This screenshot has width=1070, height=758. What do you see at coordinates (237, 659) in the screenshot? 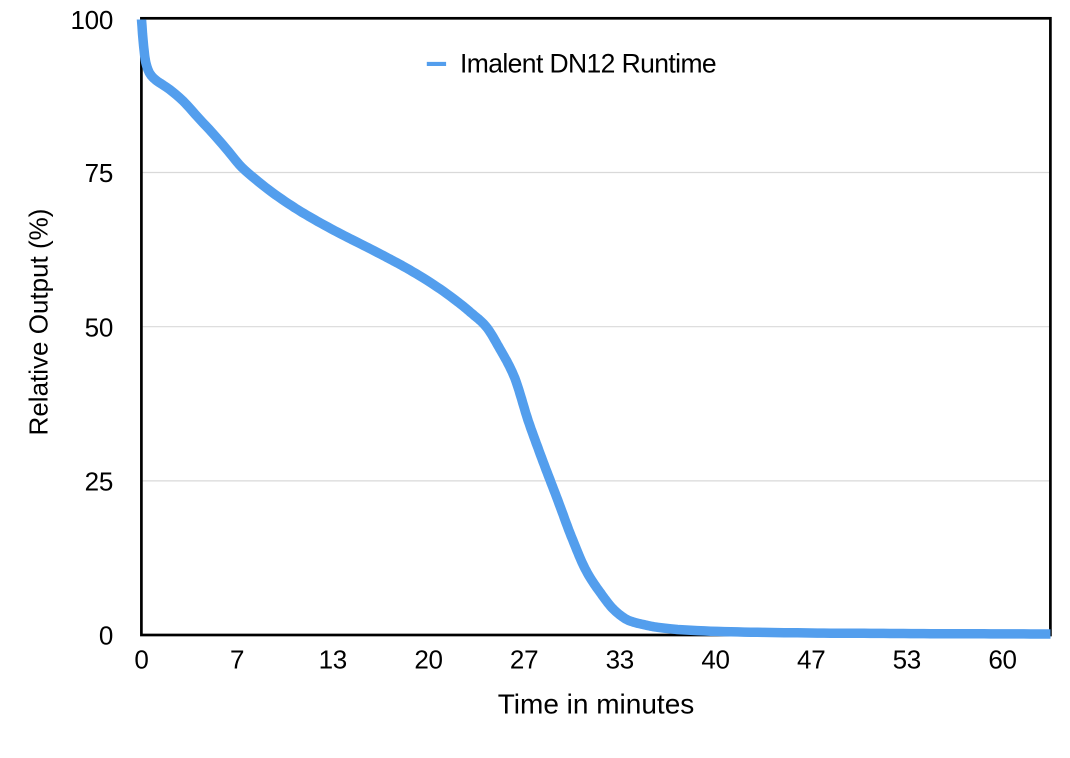
I see `svg-text: 7` at bounding box center [237, 659].